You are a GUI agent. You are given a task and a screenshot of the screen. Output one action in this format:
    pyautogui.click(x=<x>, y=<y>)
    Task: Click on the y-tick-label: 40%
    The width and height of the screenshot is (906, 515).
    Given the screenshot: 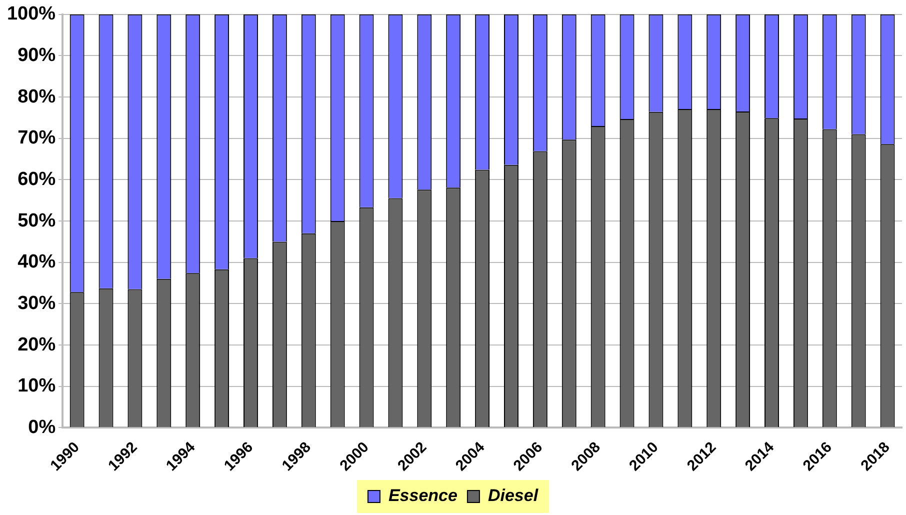 What is the action you would take?
    pyautogui.click(x=37, y=262)
    